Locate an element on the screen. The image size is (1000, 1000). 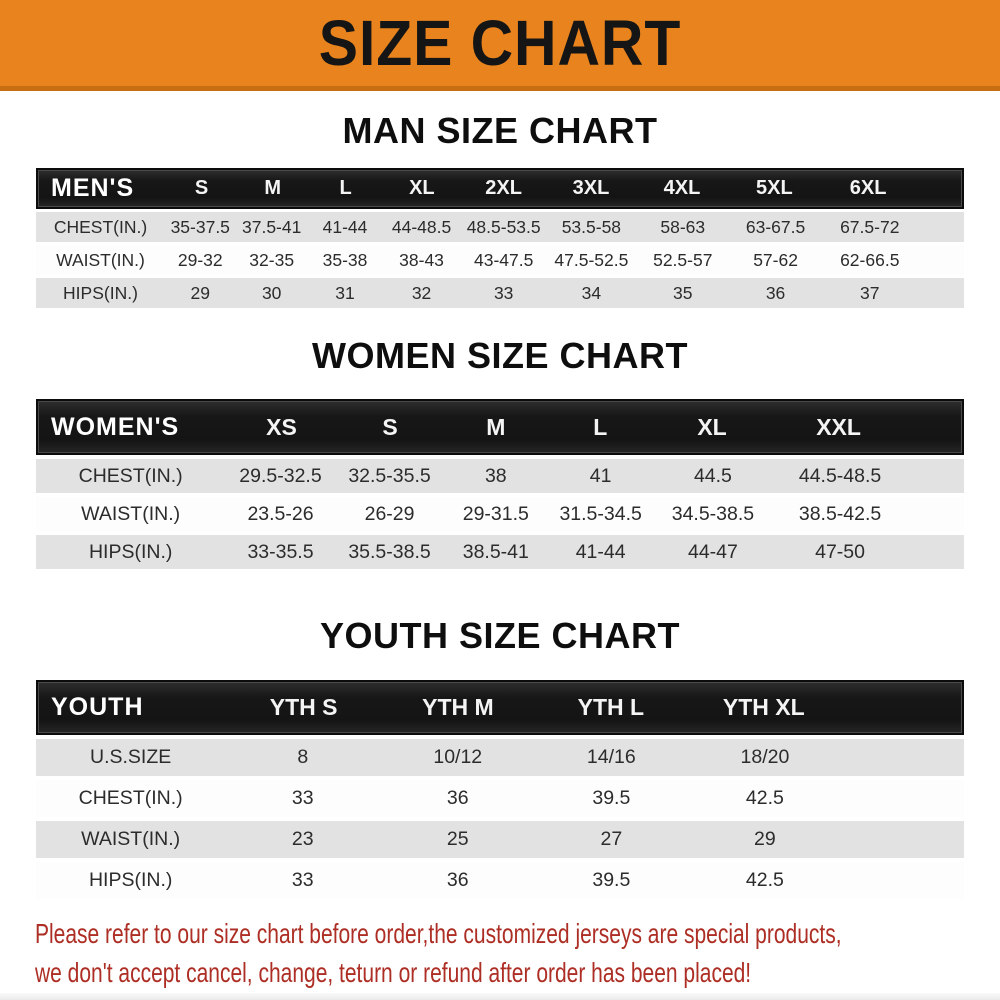
size-column-header: YTH XL is located at coordinates (763, 707).